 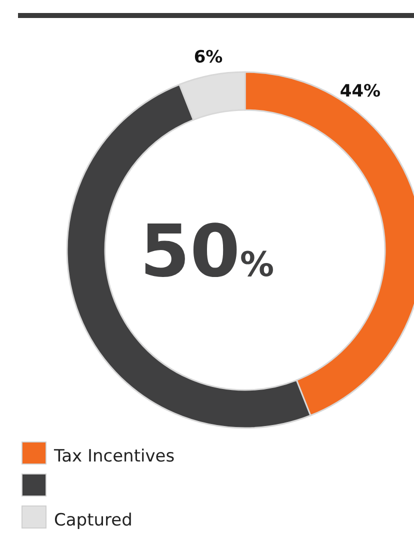 What do you see at coordinates (114, 456) in the screenshot?
I see `legend-label: Tax Incentives` at bounding box center [114, 456].